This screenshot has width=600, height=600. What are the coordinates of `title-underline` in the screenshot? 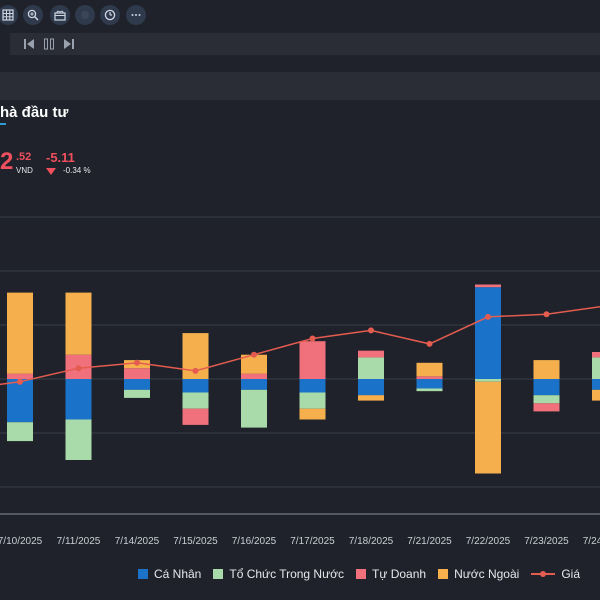 It's located at (3, 124).